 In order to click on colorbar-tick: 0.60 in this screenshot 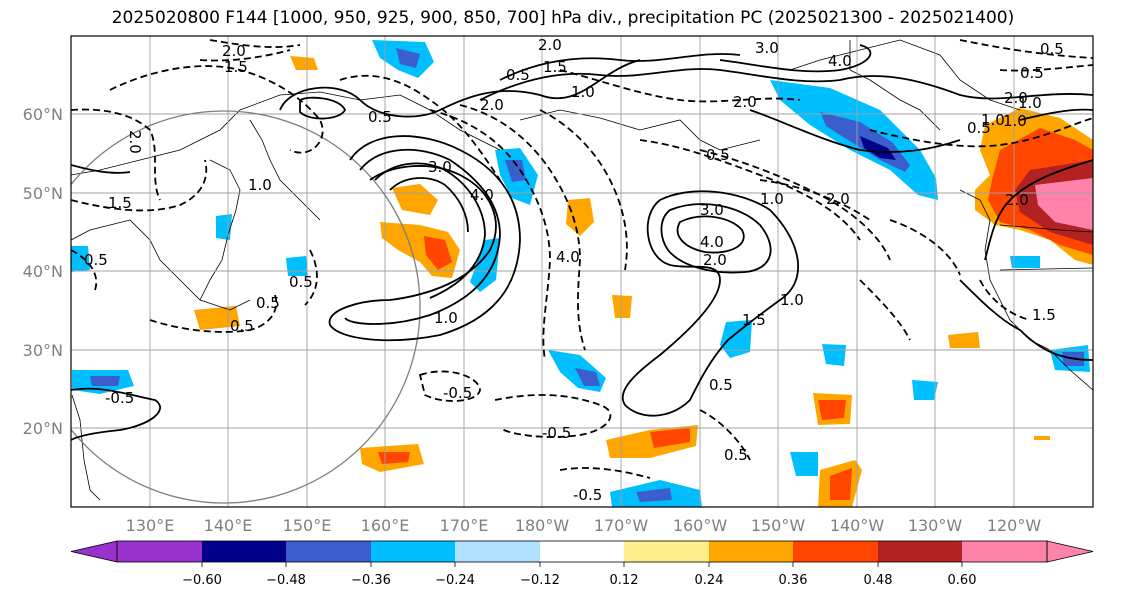, I will do `click(962, 580)`.